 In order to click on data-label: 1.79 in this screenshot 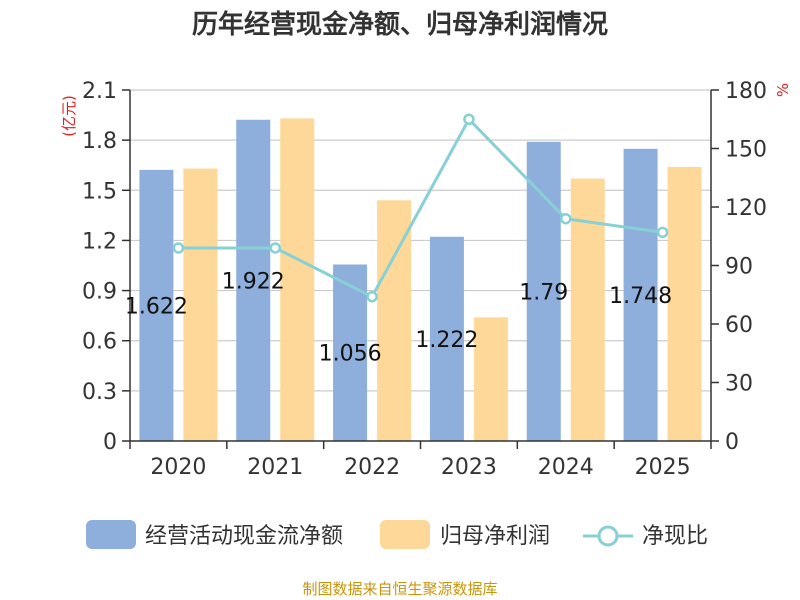, I will do `click(543, 292)`.